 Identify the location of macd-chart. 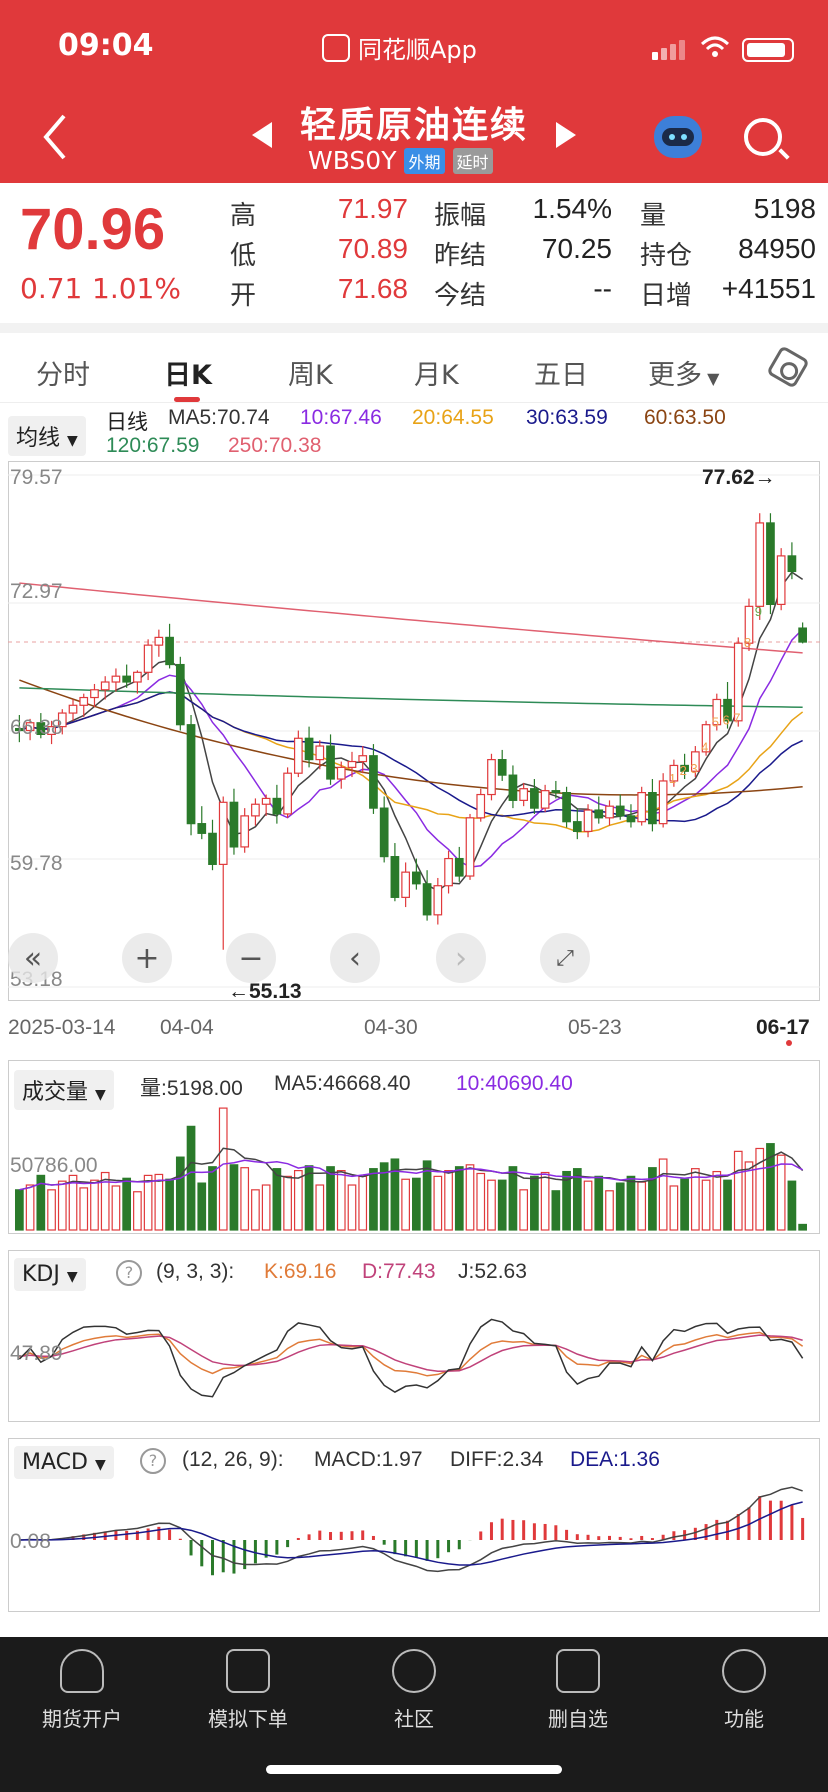
(414, 1545).